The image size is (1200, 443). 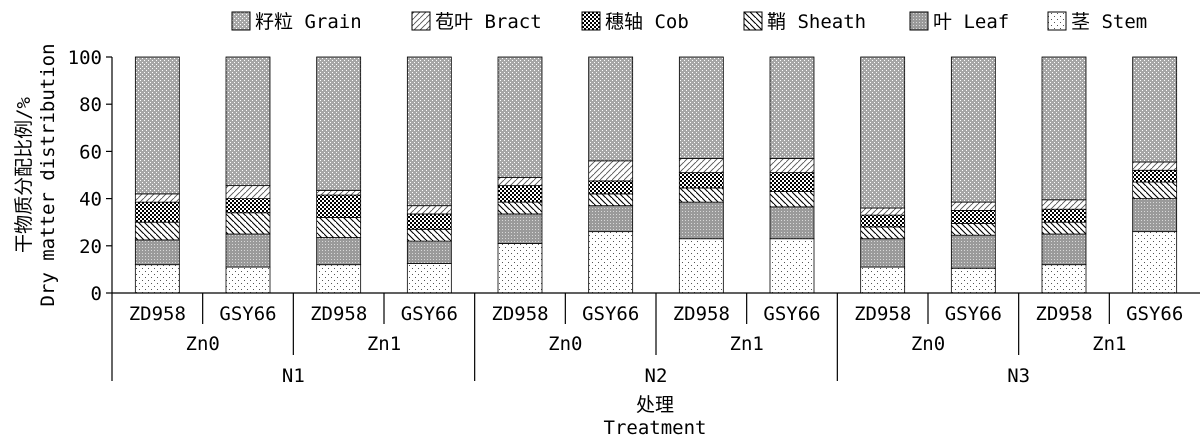 I want to click on legend-swatch-sheath, so click(x=753, y=21).